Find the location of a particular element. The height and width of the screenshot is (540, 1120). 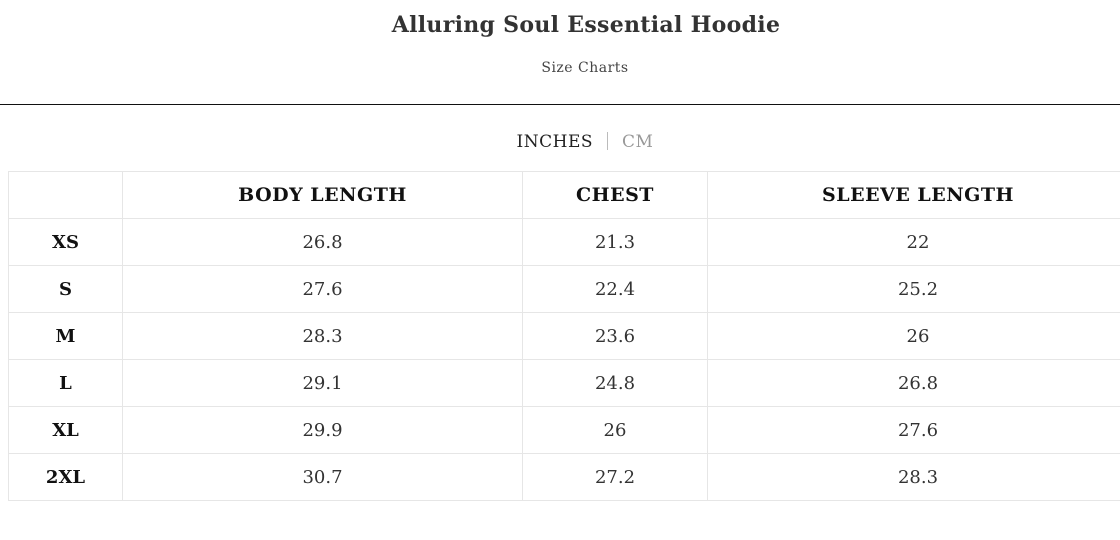

chest-cell: 24.8 is located at coordinates (615, 383).